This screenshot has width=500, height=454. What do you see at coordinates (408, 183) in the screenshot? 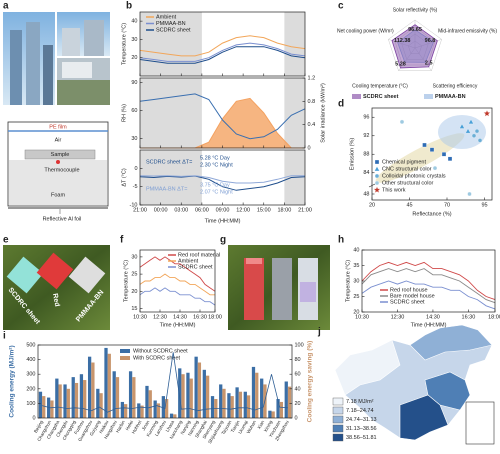
I see `legend-label: Other structural color` at bounding box center [408, 183].